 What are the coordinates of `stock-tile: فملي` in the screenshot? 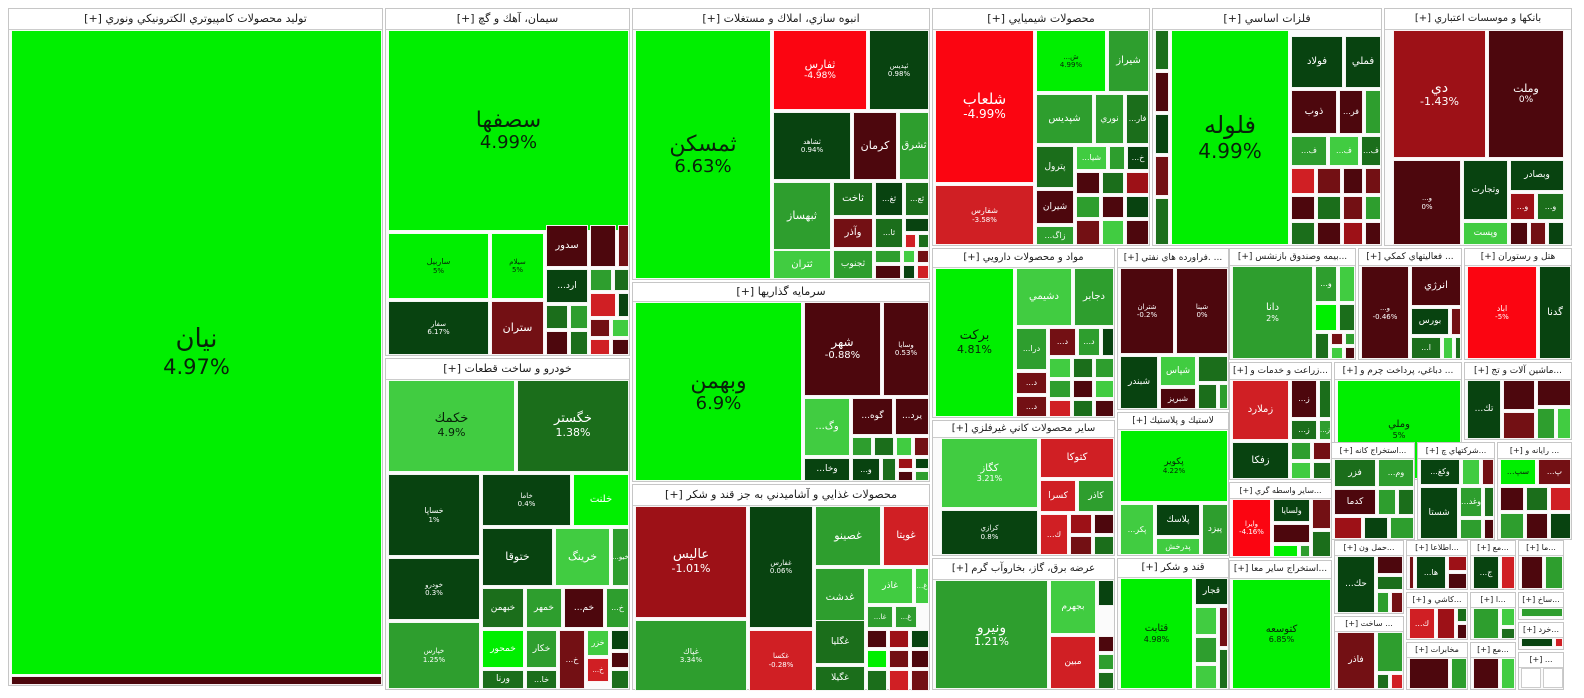 It's located at (1363, 62).